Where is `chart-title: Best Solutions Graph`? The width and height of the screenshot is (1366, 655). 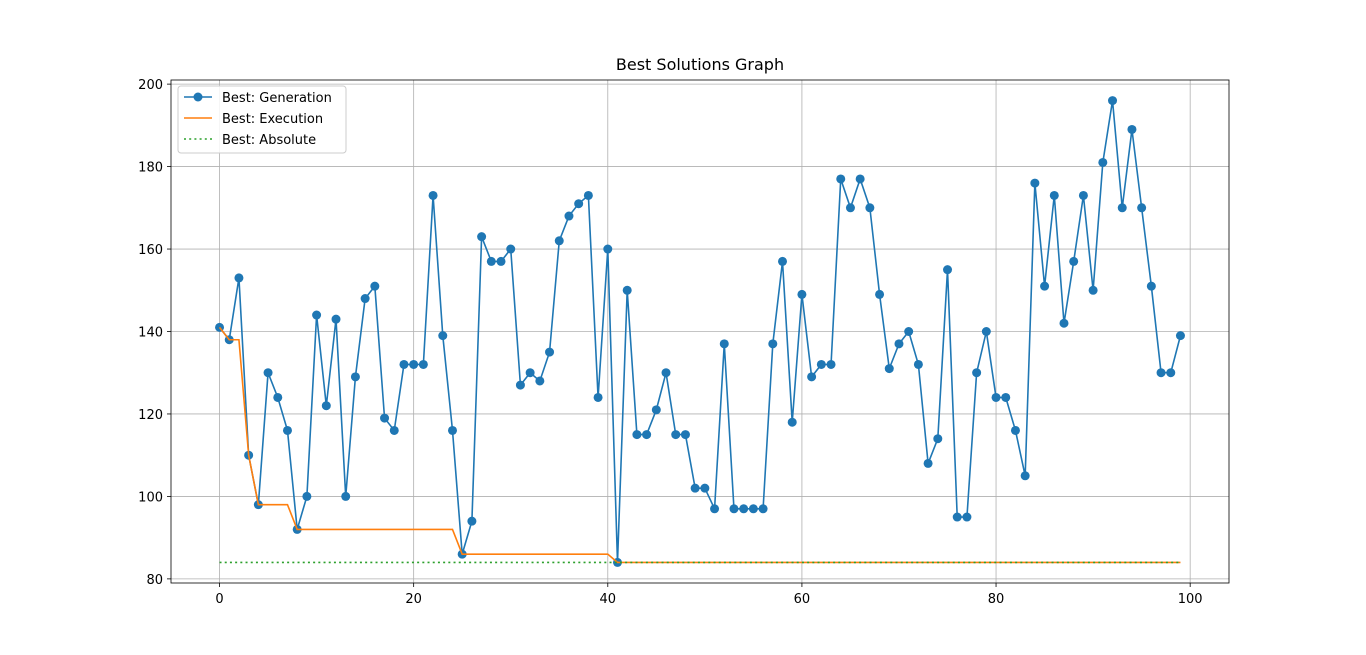 chart-title: Best Solutions Graph is located at coordinates (700, 64).